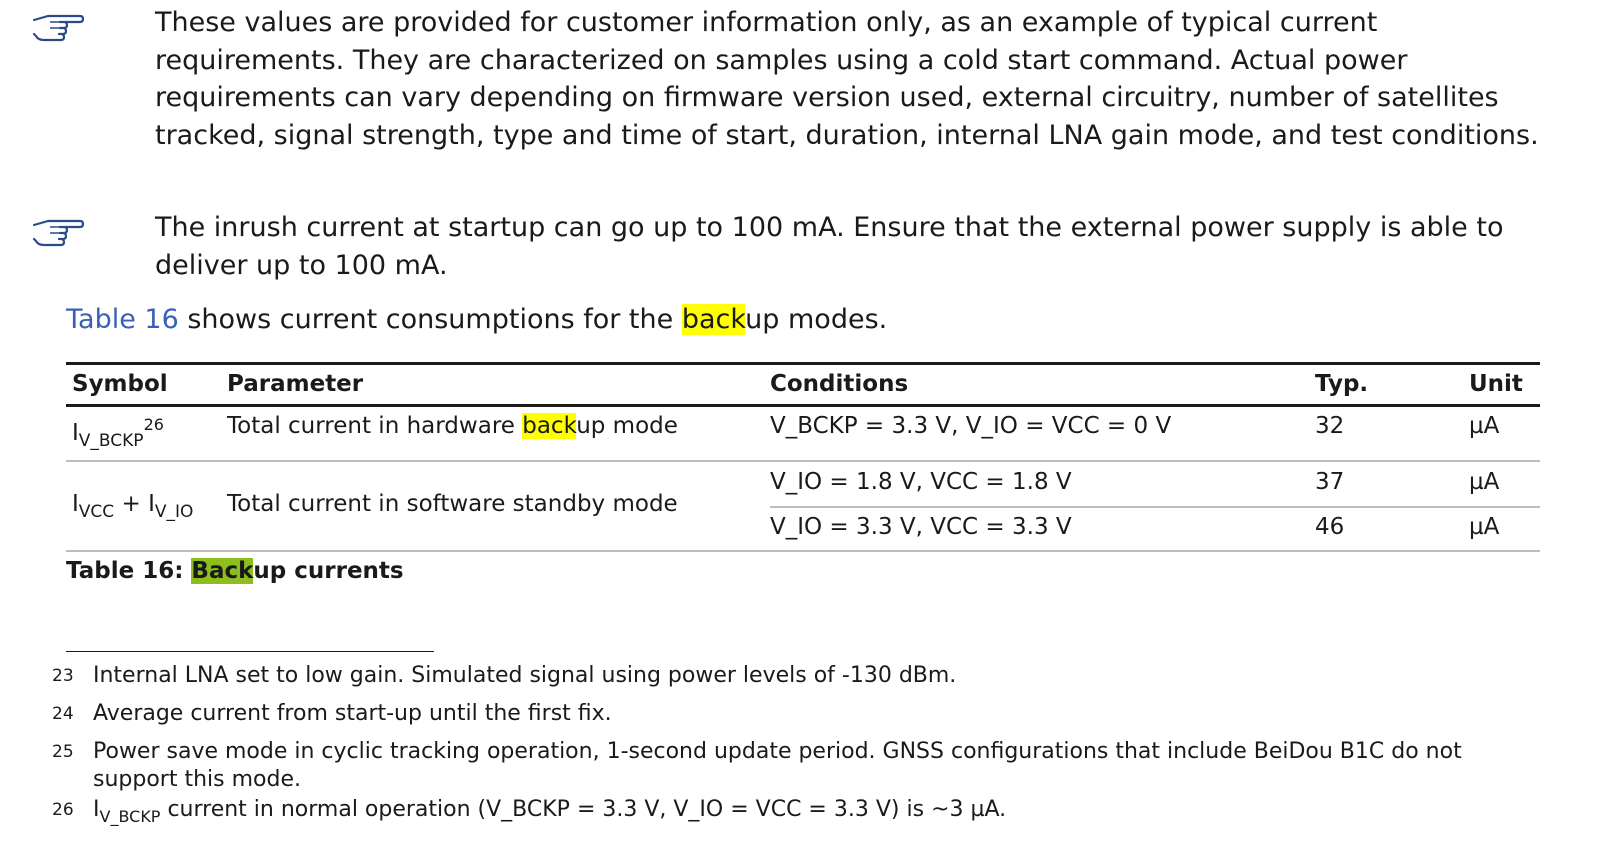 The width and height of the screenshot is (1598, 865). What do you see at coordinates (921, 482) in the screenshot?
I see `conditions-cell: V_IO = 1.8 V, VCC = 1.8 V` at bounding box center [921, 482].